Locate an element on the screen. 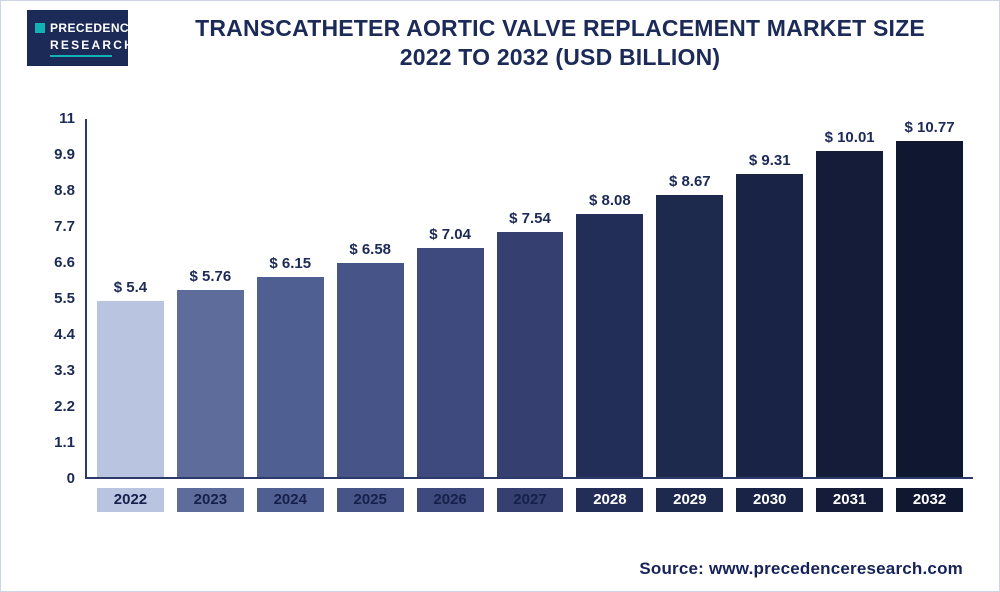 This screenshot has height=592, width=1000. logo-row: PRECEDENCE is located at coordinates (86, 28).